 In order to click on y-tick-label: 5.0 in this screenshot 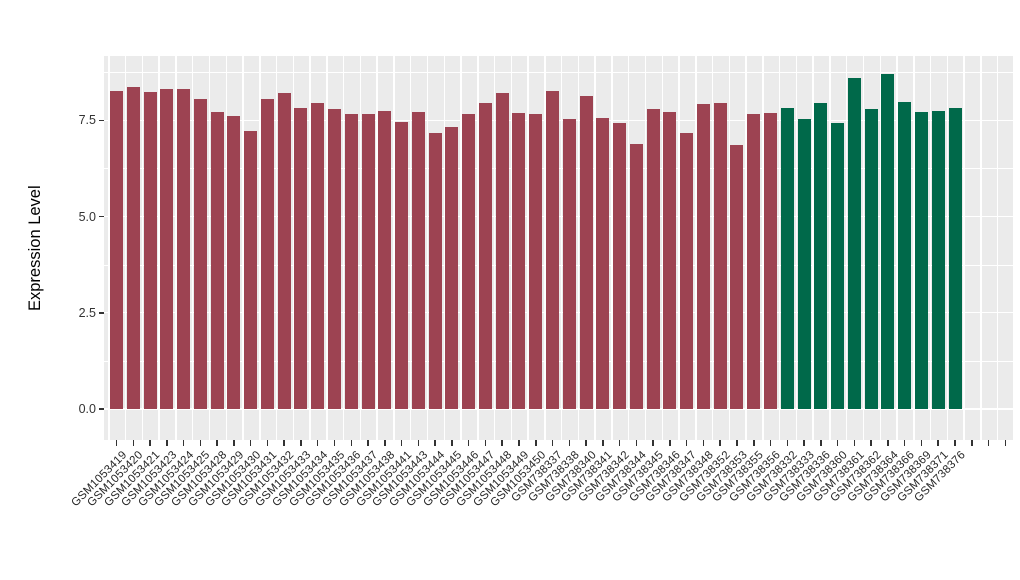, I will do `click(87, 216)`.